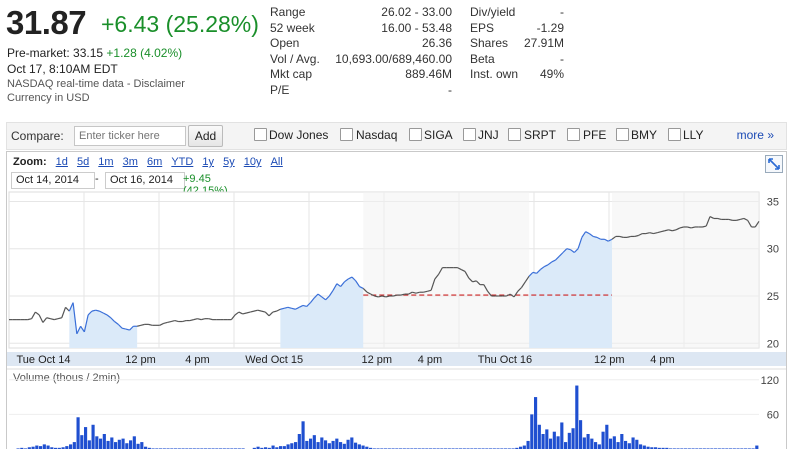 The height and width of the screenshot is (449, 791). I want to click on range-end-field: Oct 16, 2014, so click(145, 180).